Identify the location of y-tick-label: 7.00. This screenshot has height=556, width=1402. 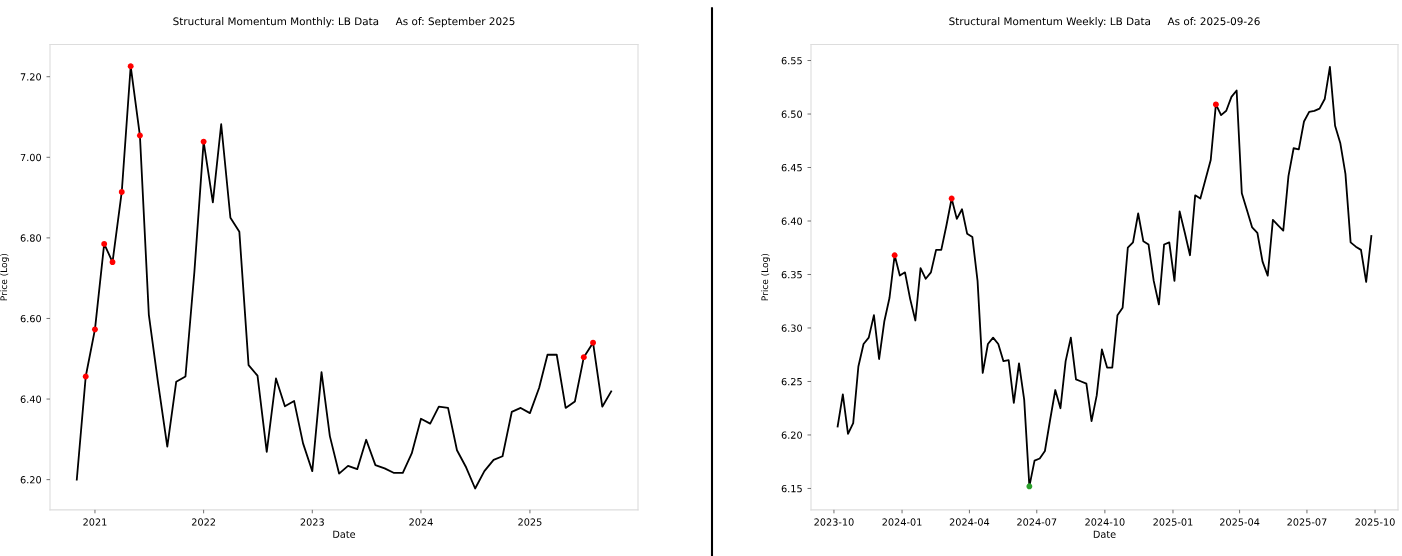
(31, 157).